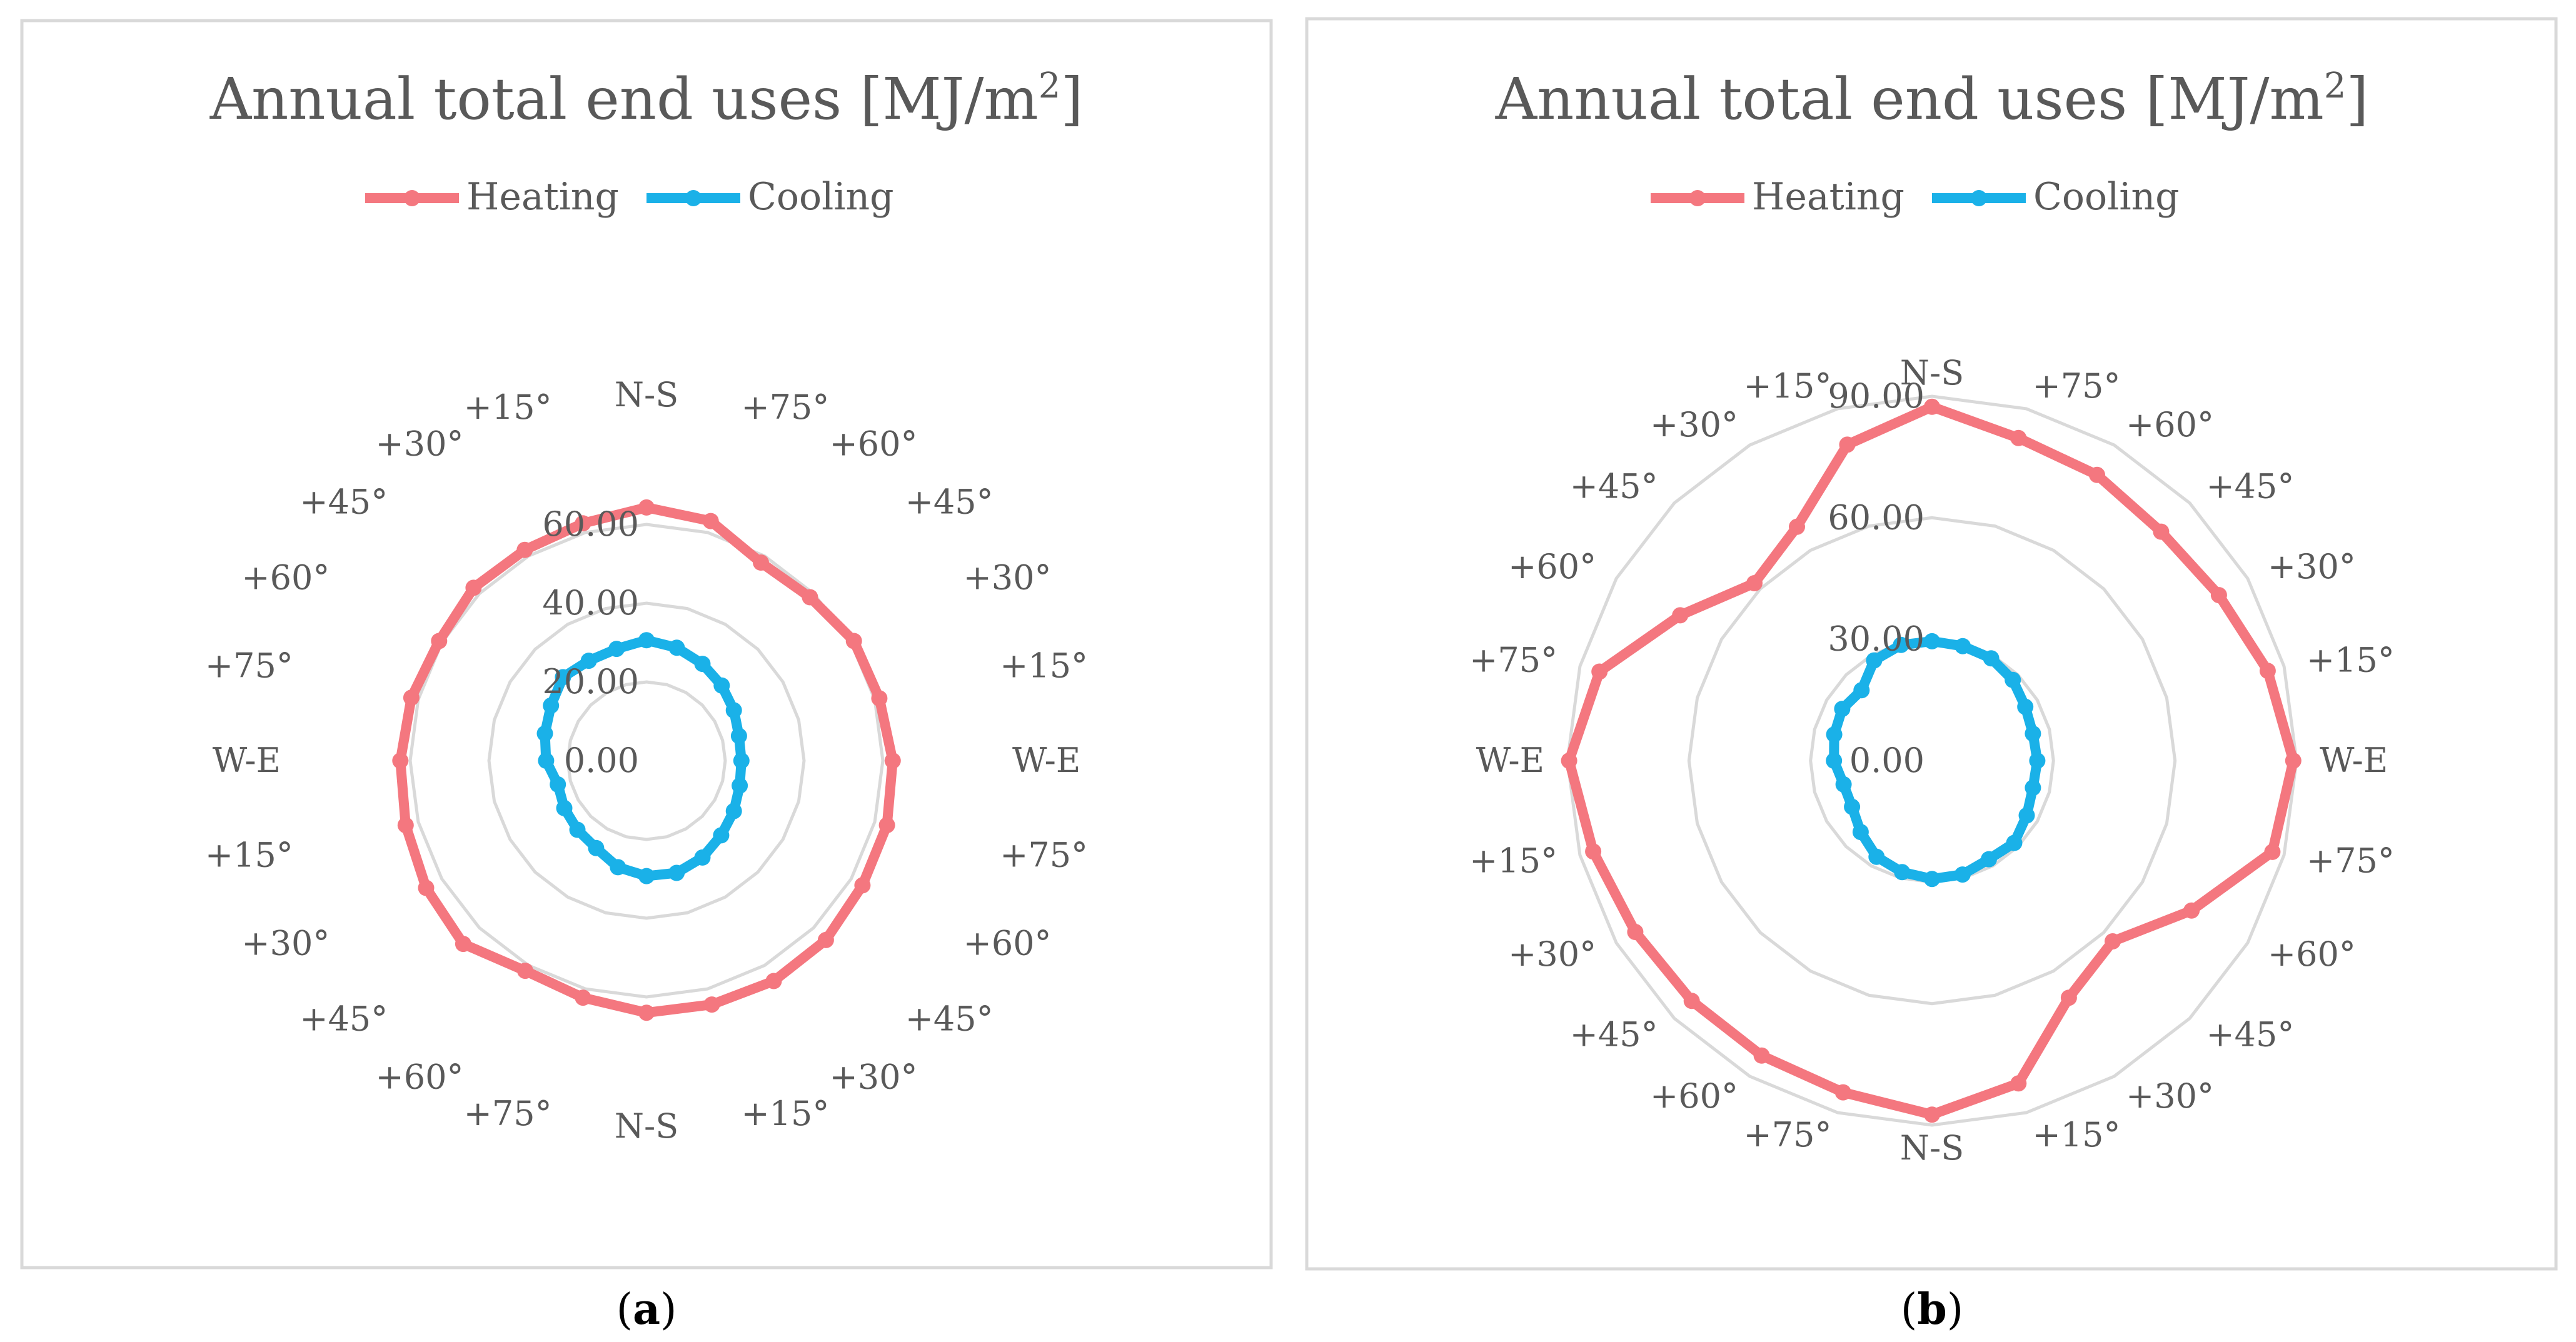 The width and height of the screenshot is (2576, 1342). Describe the element at coordinates (1932, 99) in the screenshot. I see `panel-b-title: Annual total end uses [MJ/m2]` at that location.